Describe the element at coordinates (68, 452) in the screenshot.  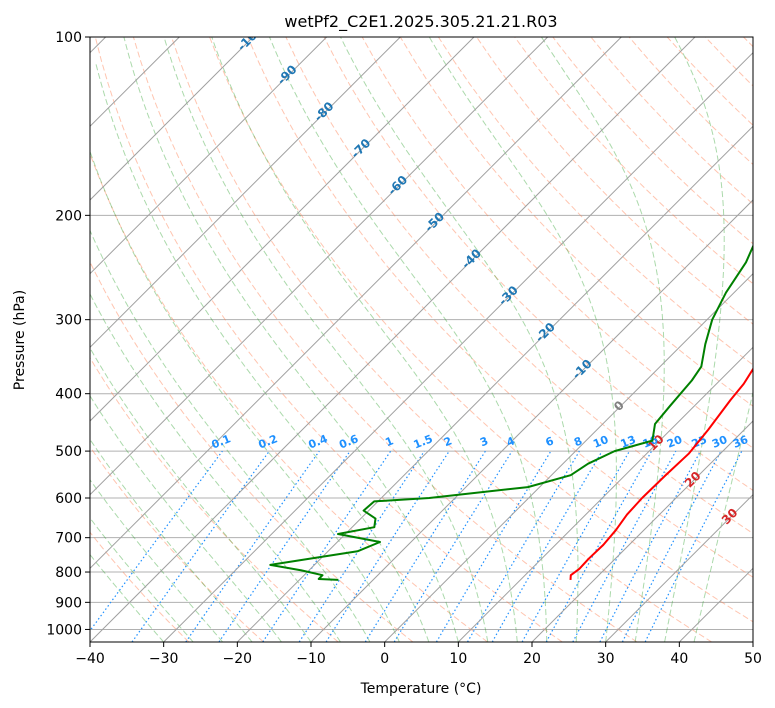
I see `y-tick-label: 500` at that location.